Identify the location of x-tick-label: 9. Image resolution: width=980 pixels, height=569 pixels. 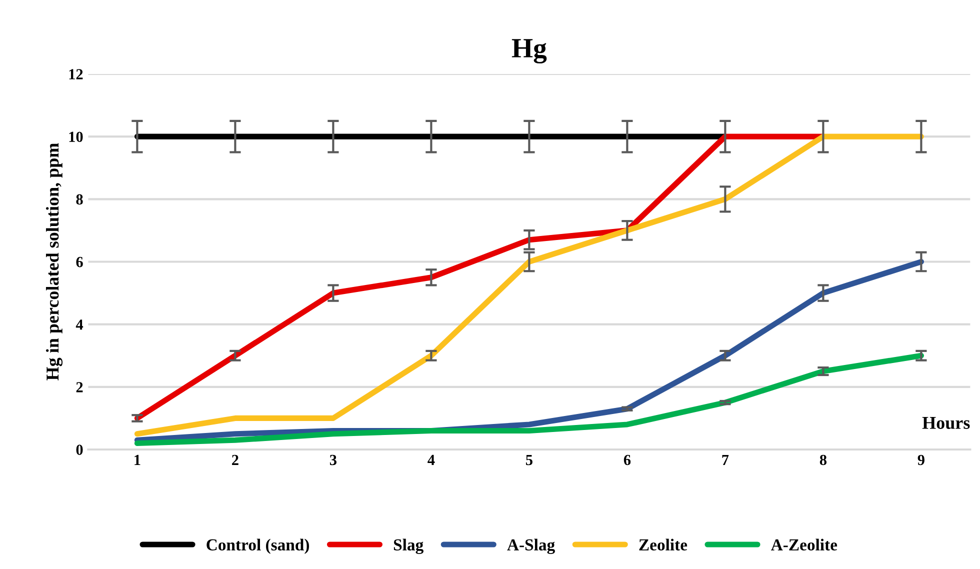
(921, 460).